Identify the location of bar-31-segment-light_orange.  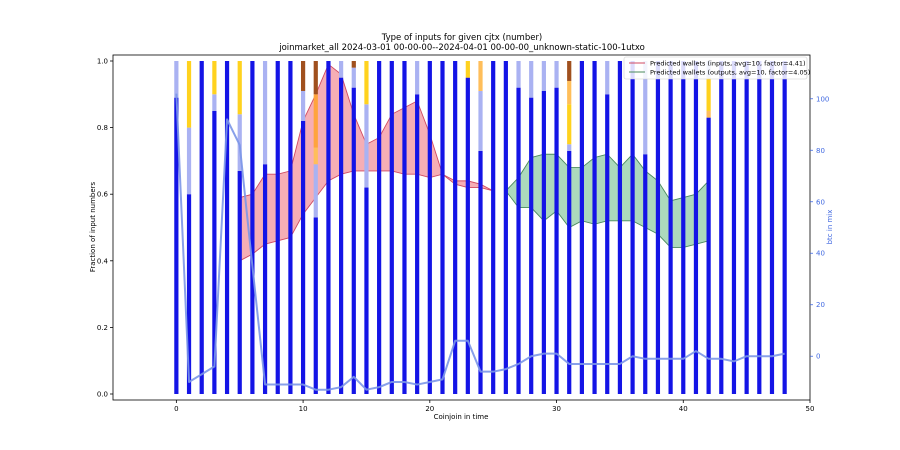
(569, 92).